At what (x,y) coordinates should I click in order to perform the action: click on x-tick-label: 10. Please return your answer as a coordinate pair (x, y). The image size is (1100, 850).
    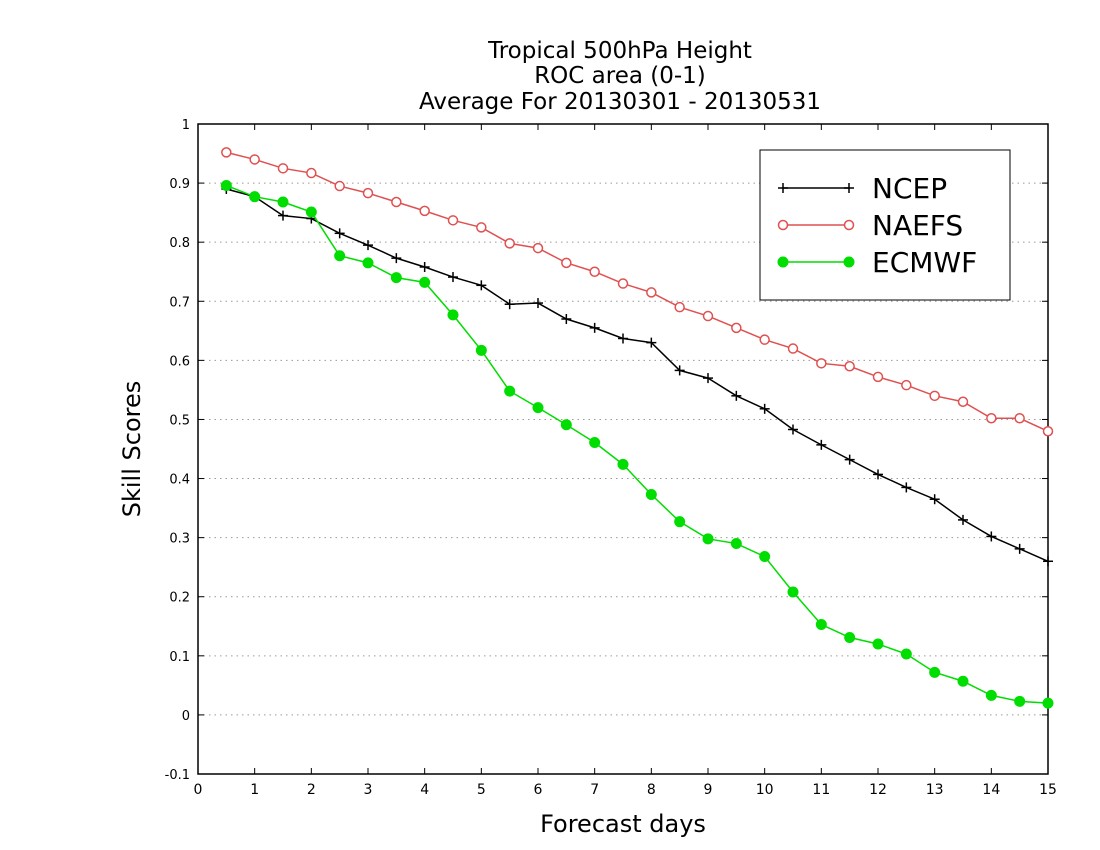
    Looking at the image, I should click on (765, 790).